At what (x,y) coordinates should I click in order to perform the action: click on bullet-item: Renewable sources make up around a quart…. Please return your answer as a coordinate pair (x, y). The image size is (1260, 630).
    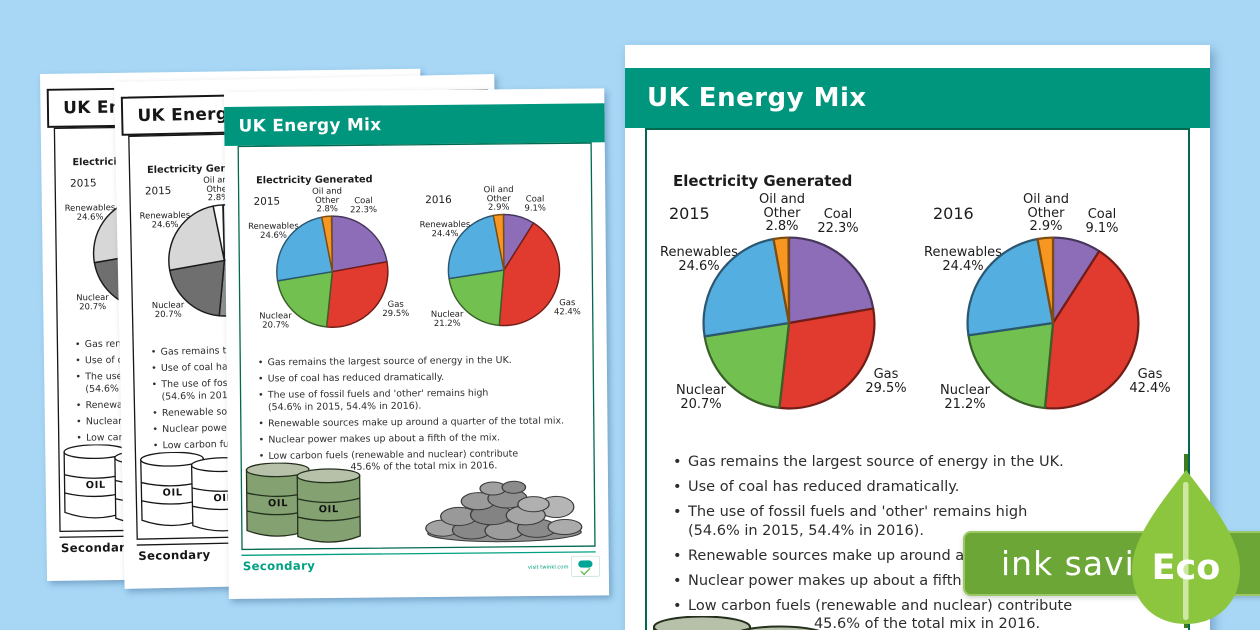
    Looking at the image, I should click on (418, 422).